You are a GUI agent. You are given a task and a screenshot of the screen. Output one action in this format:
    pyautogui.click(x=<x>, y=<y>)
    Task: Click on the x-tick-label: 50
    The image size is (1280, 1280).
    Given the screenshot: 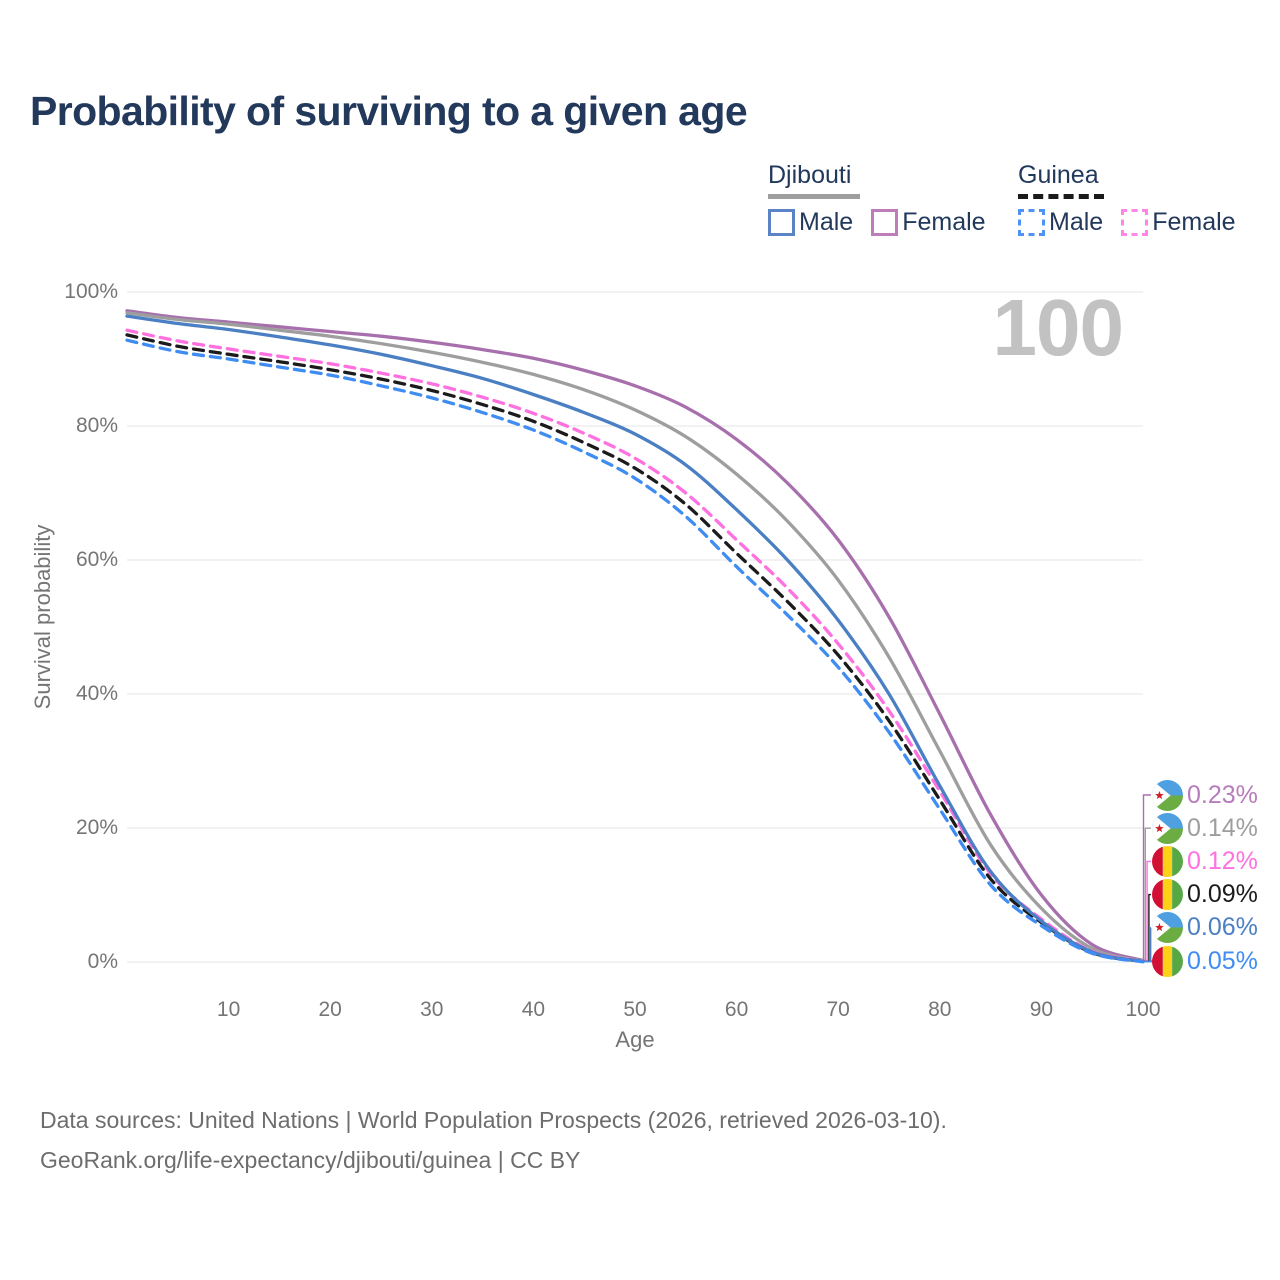 What is the action you would take?
    pyautogui.click(x=635, y=1009)
    